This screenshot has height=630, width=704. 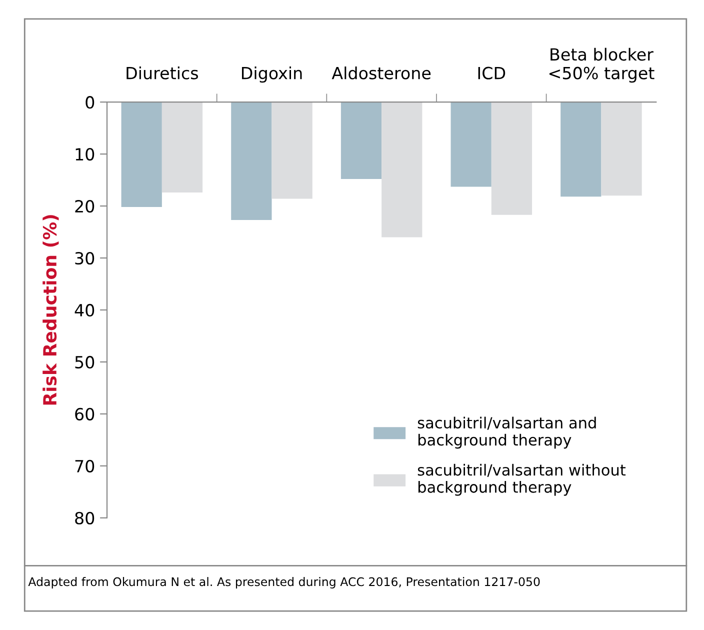 I want to click on legend-label: sacubitril/valsartan without background therapy, so click(x=522, y=480).